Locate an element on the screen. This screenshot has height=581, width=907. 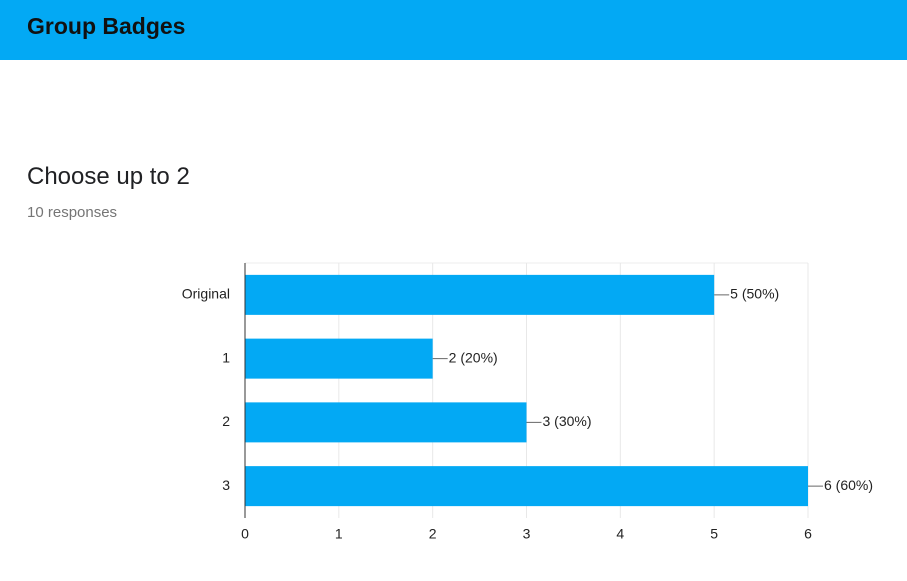
value-label: 2 (20%) is located at coordinates (473, 357).